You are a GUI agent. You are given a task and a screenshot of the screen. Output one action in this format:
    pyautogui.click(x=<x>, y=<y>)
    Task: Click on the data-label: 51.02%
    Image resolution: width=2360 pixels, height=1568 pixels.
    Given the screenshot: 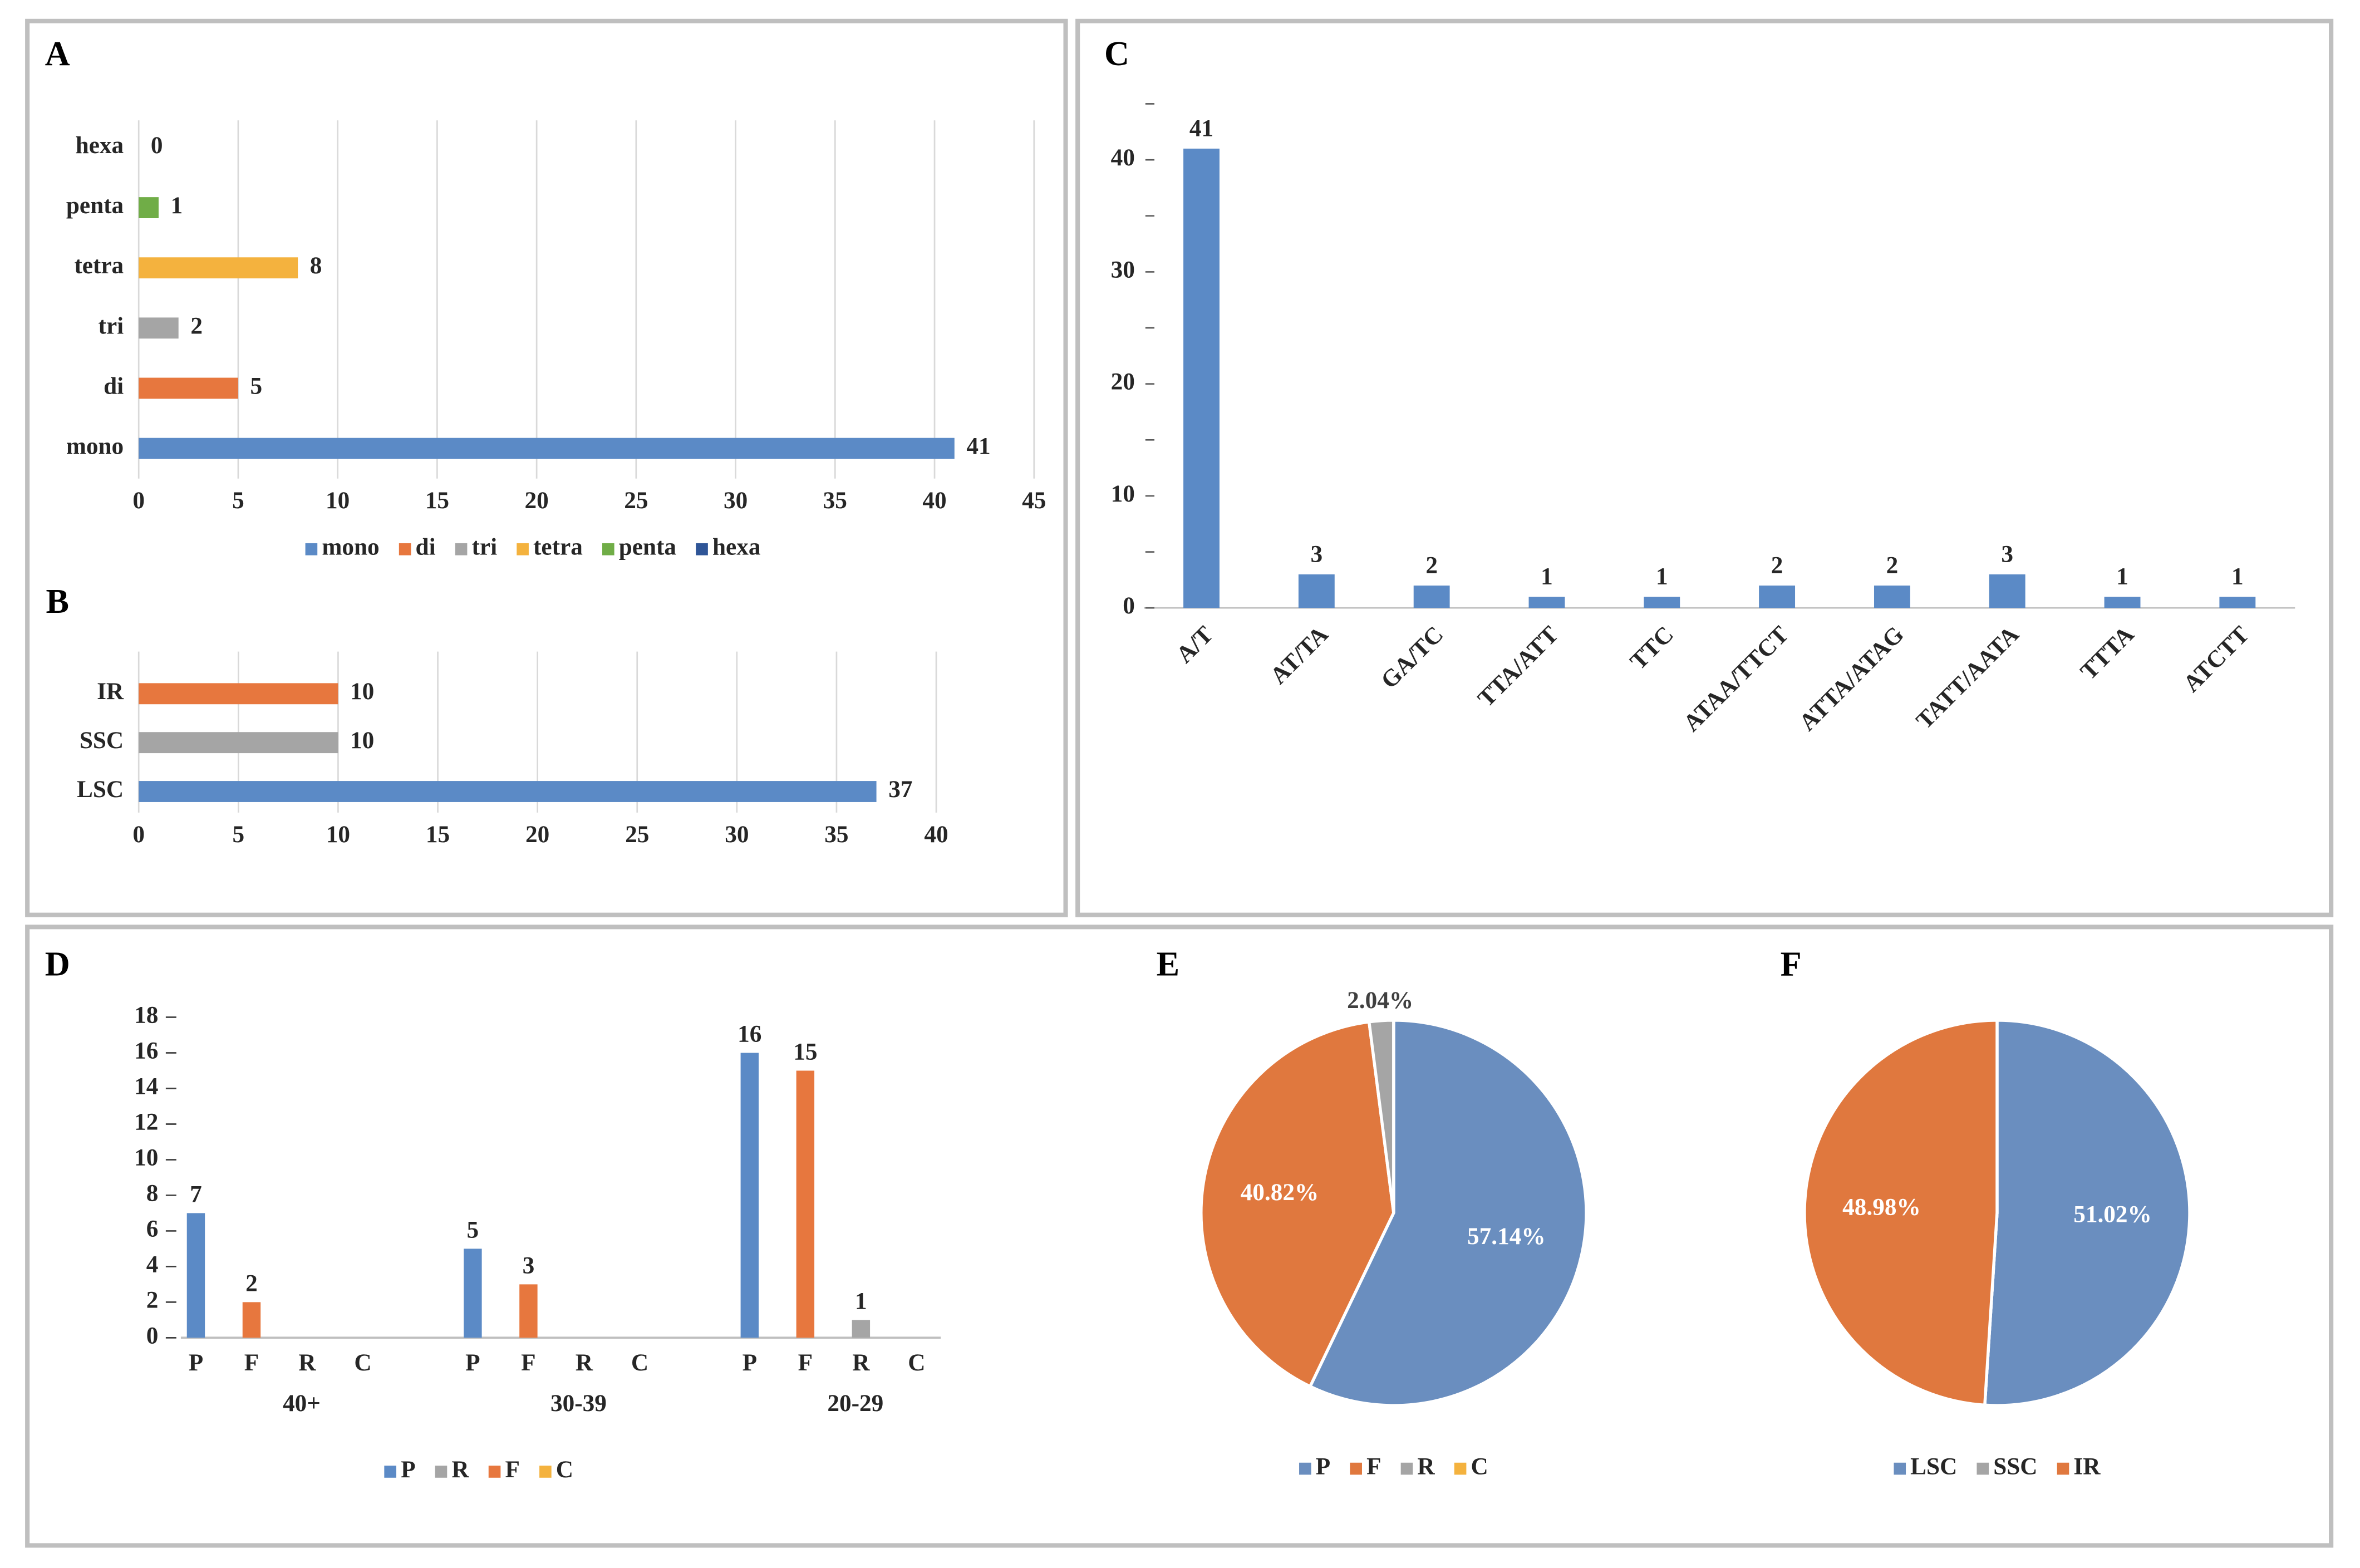 What is the action you would take?
    pyautogui.click(x=2112, y=1214)
    